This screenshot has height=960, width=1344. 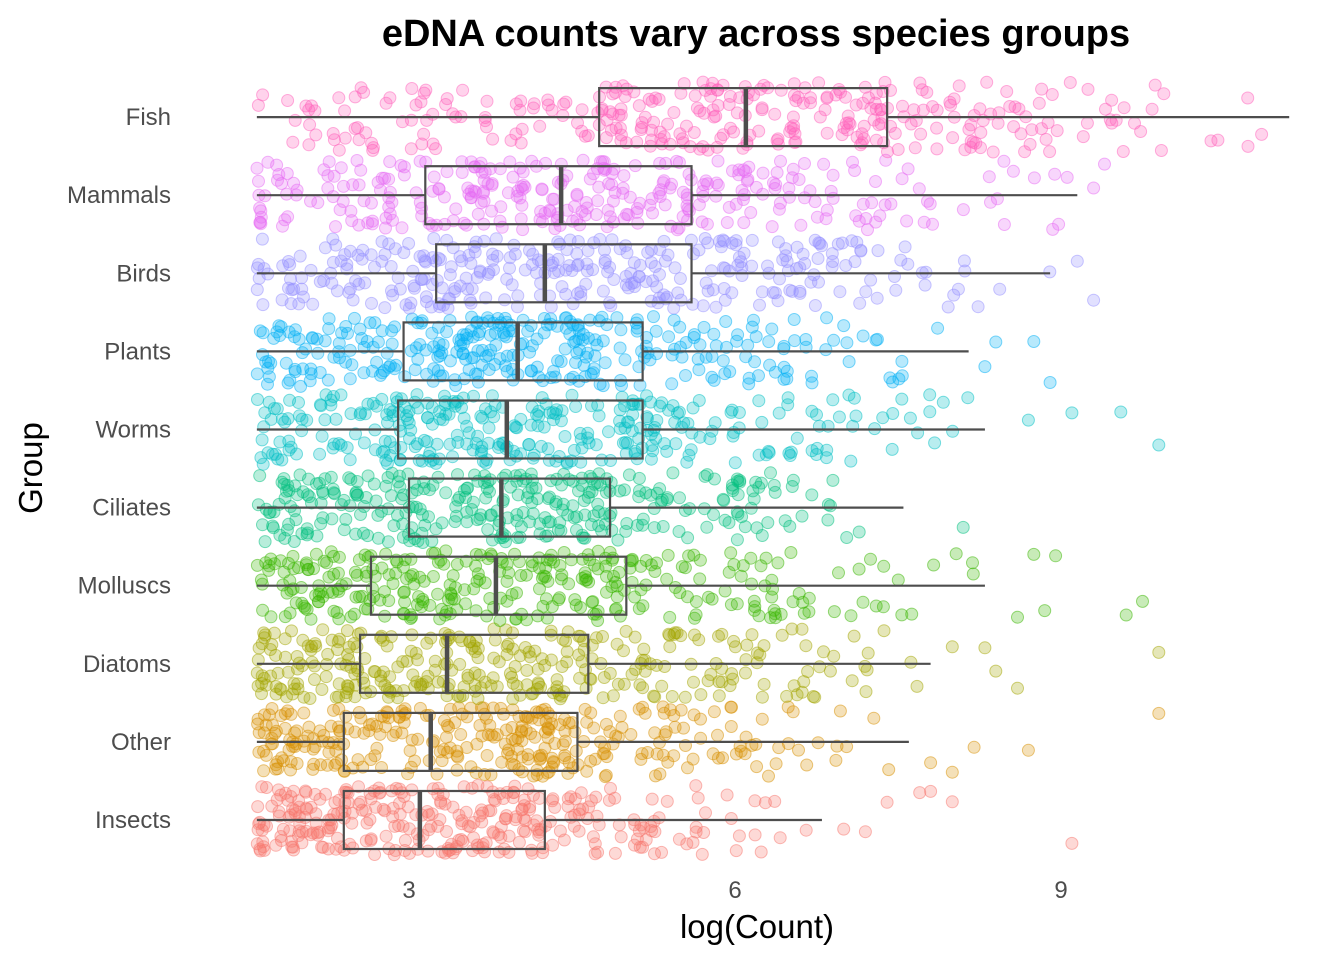 I want to click on y-tick-worms: Worms, so click(x=133, y=430).